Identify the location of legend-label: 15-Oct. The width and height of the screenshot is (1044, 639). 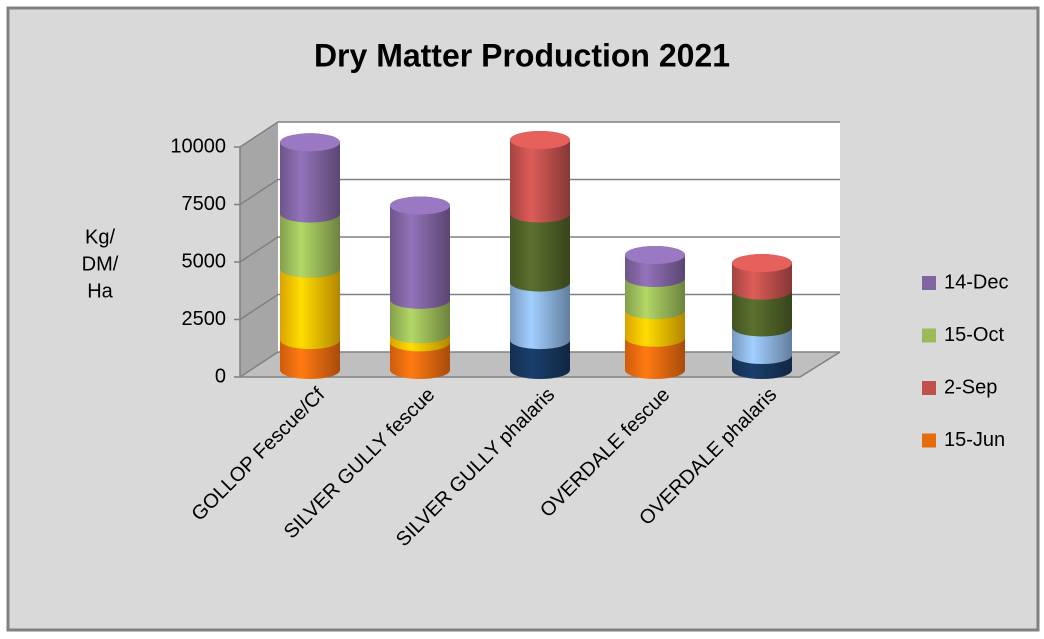
(974, 335).